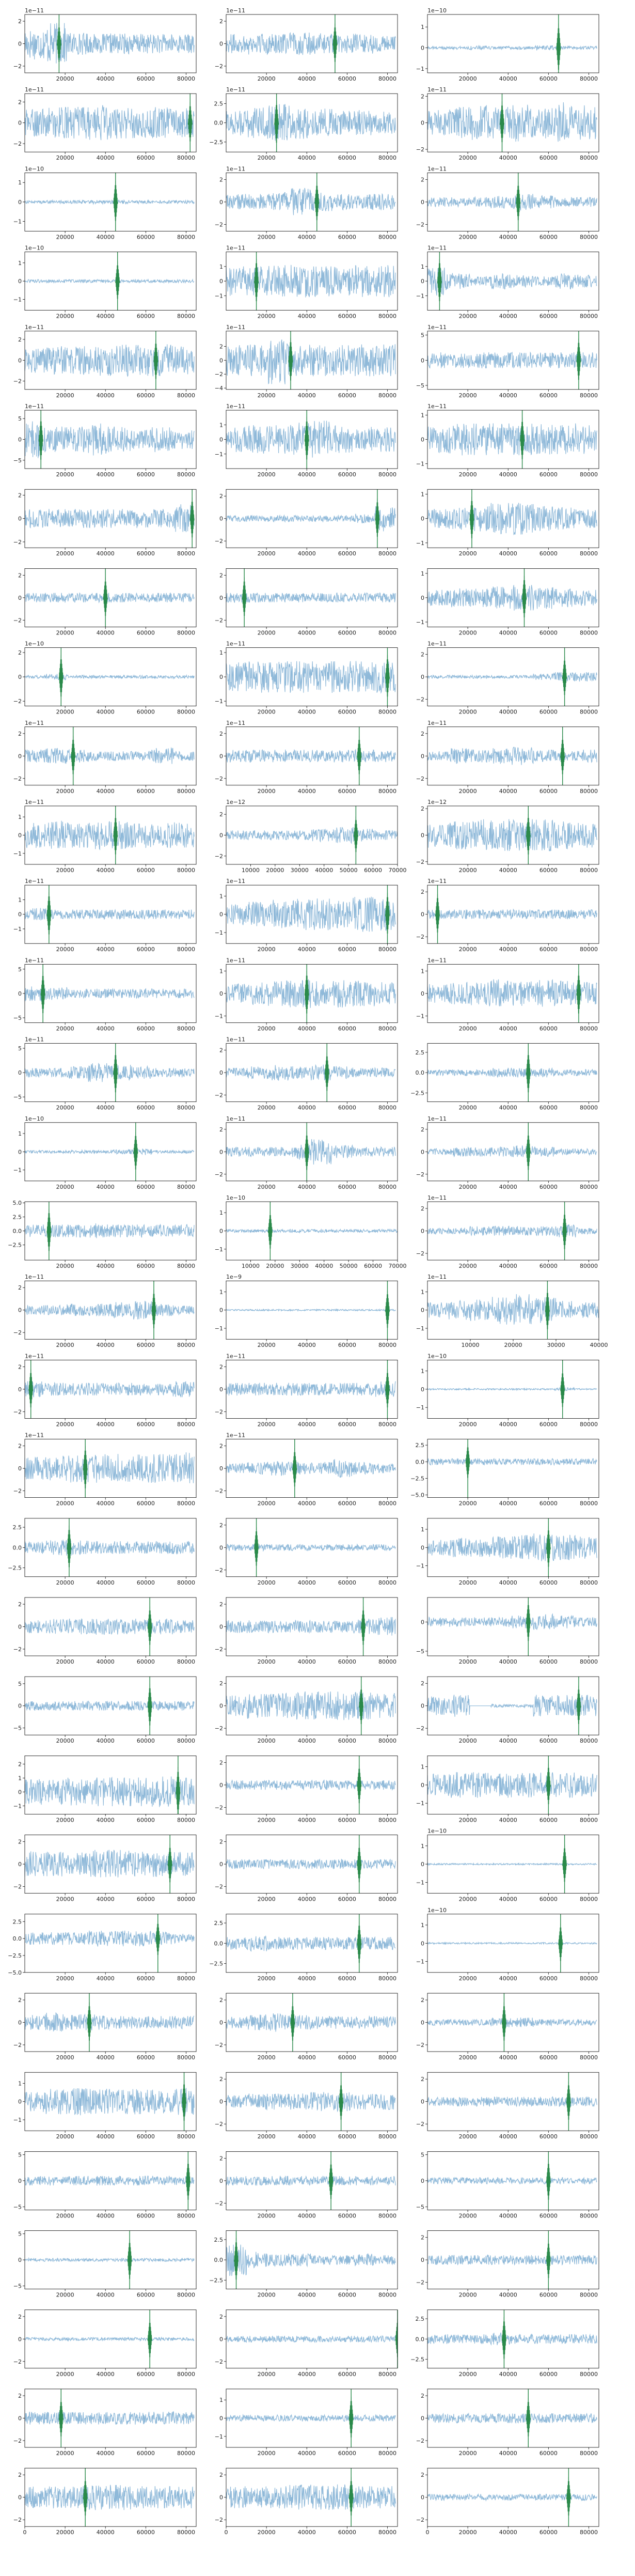  What do you see at coordinates (507, 602) in the screenshot?
I see `subplot-24: −1 0 1 20000 40000 60000 80000` at bounding box center [507, 602].